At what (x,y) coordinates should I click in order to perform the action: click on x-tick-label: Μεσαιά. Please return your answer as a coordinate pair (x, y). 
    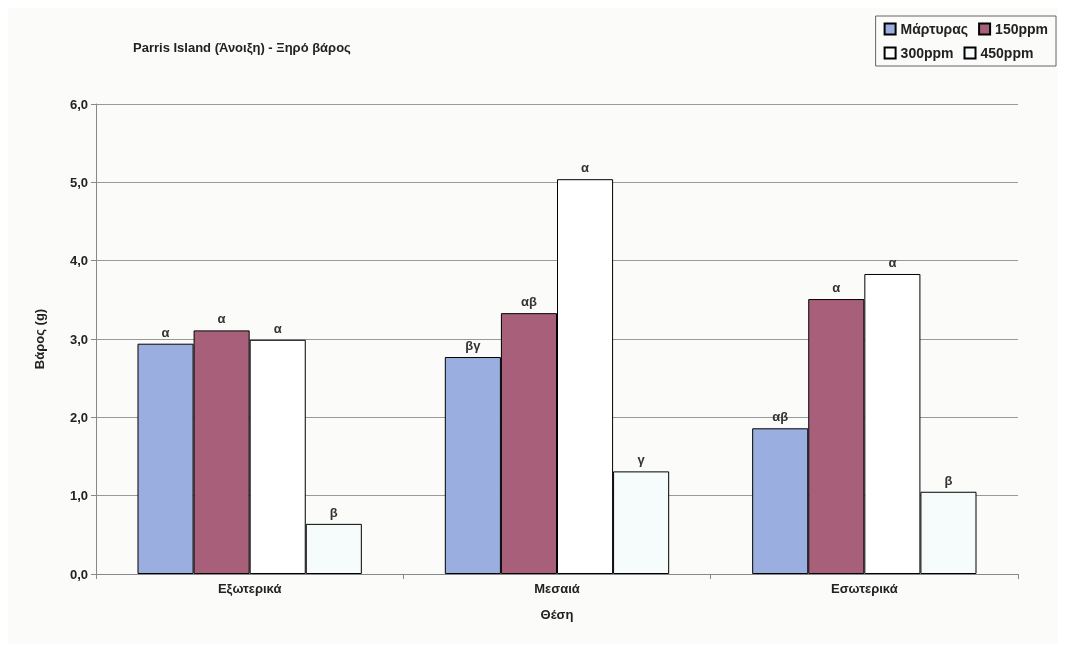
    Looking at the image, I should click on (557, 588).